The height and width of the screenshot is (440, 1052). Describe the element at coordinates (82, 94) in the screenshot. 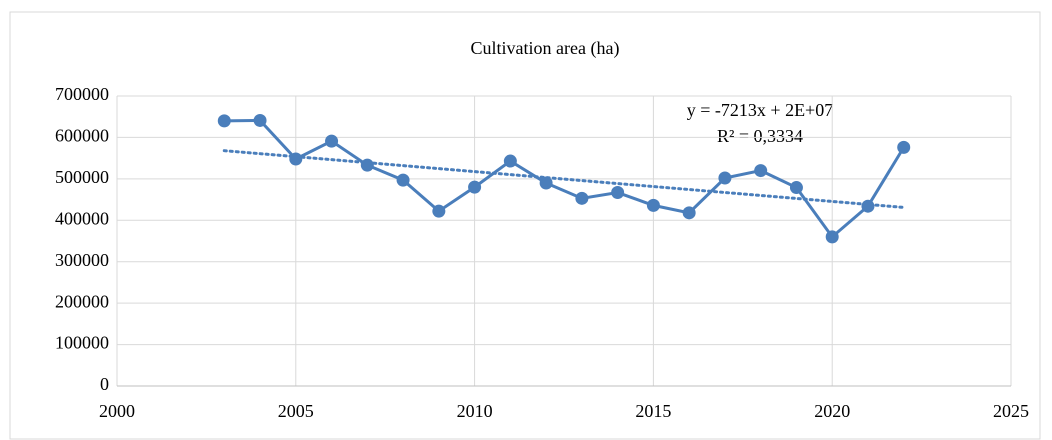

I see `y-tick-label: 700000` at that location.